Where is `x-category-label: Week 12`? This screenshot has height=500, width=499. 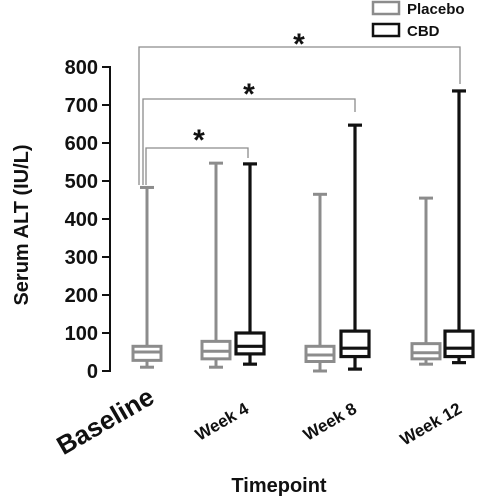
x-category-label: Week 12 is located at coordinates (431, 424).